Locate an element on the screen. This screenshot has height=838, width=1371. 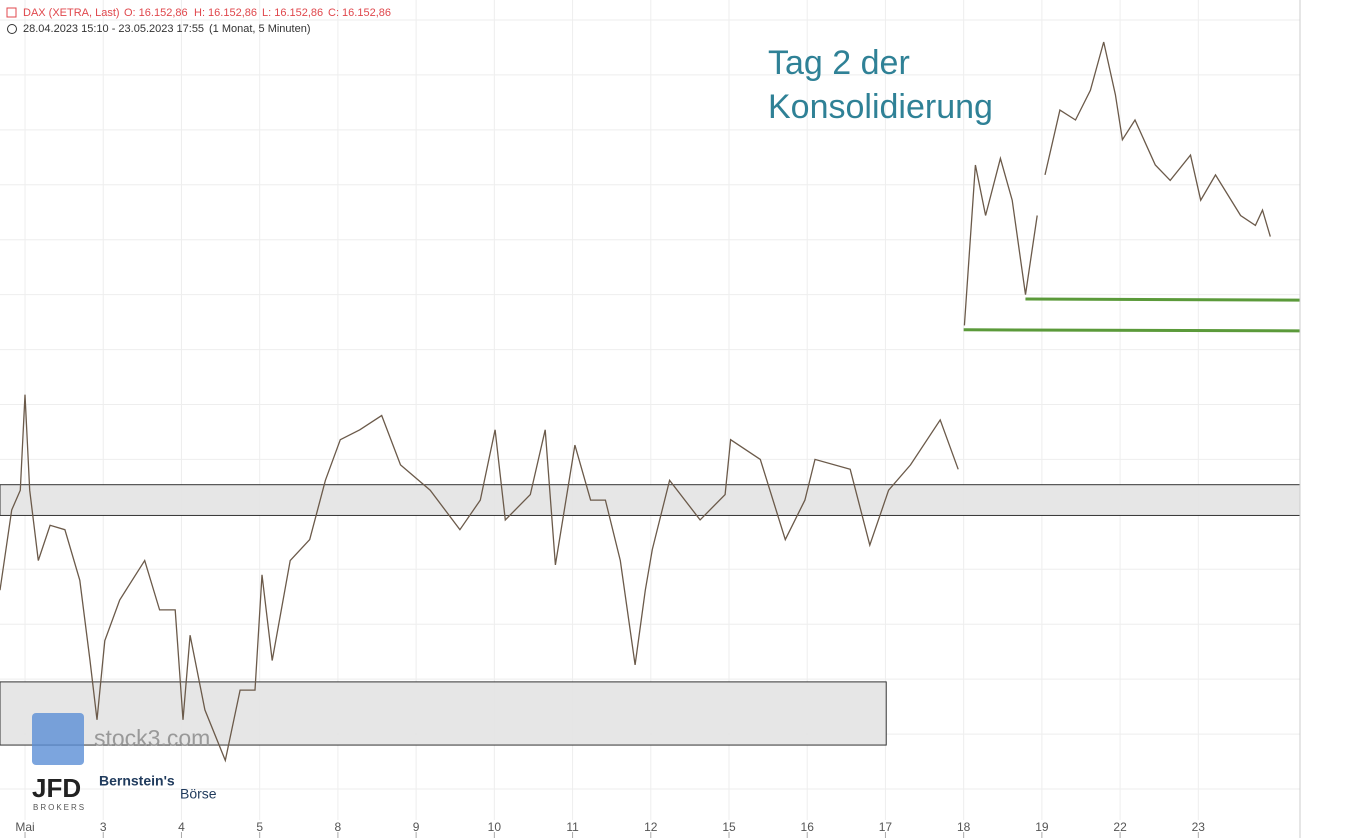
x-tick-label: 16 is located at coordinates (808, 827).